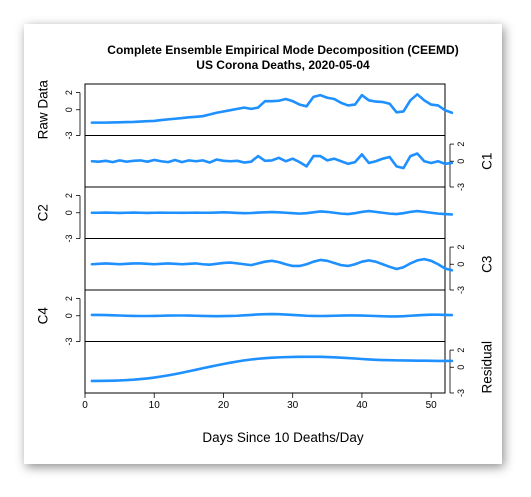 This screenshot has width=531, height=497. What do you see at coordinates (487, 161) in the screenshot?
I see `panel-label: C1` at bounding box center [487, 161].